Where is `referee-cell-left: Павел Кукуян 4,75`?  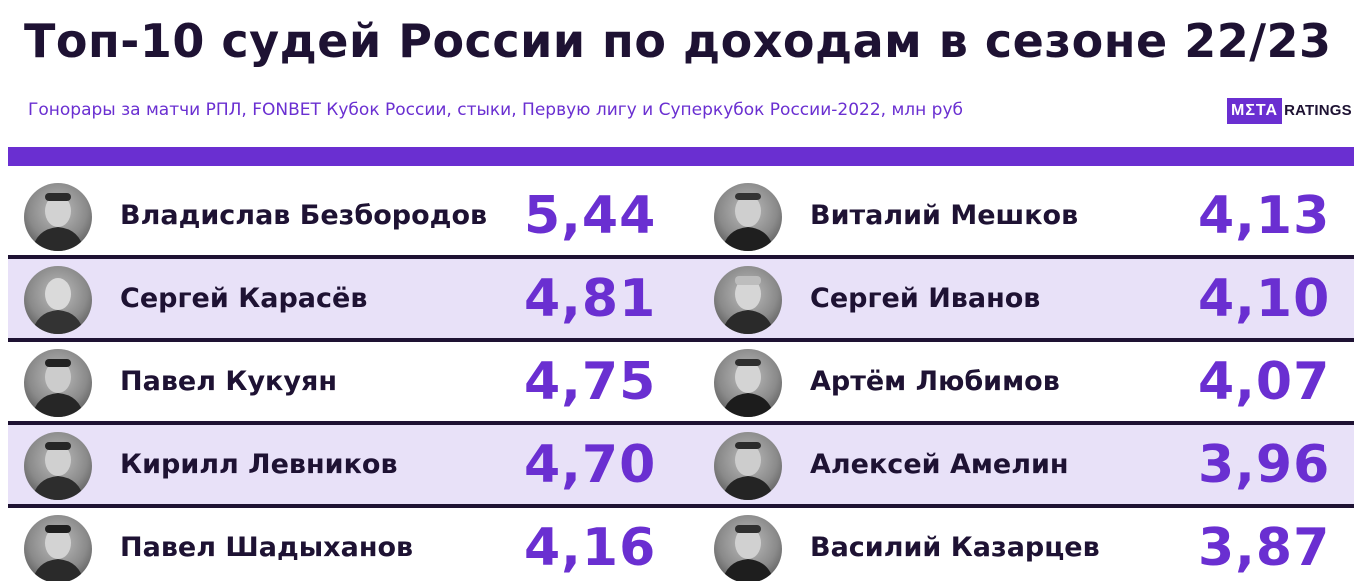 referee-cell-left: Павел Кукуян 4,75 is located at coordinates (348, 381).